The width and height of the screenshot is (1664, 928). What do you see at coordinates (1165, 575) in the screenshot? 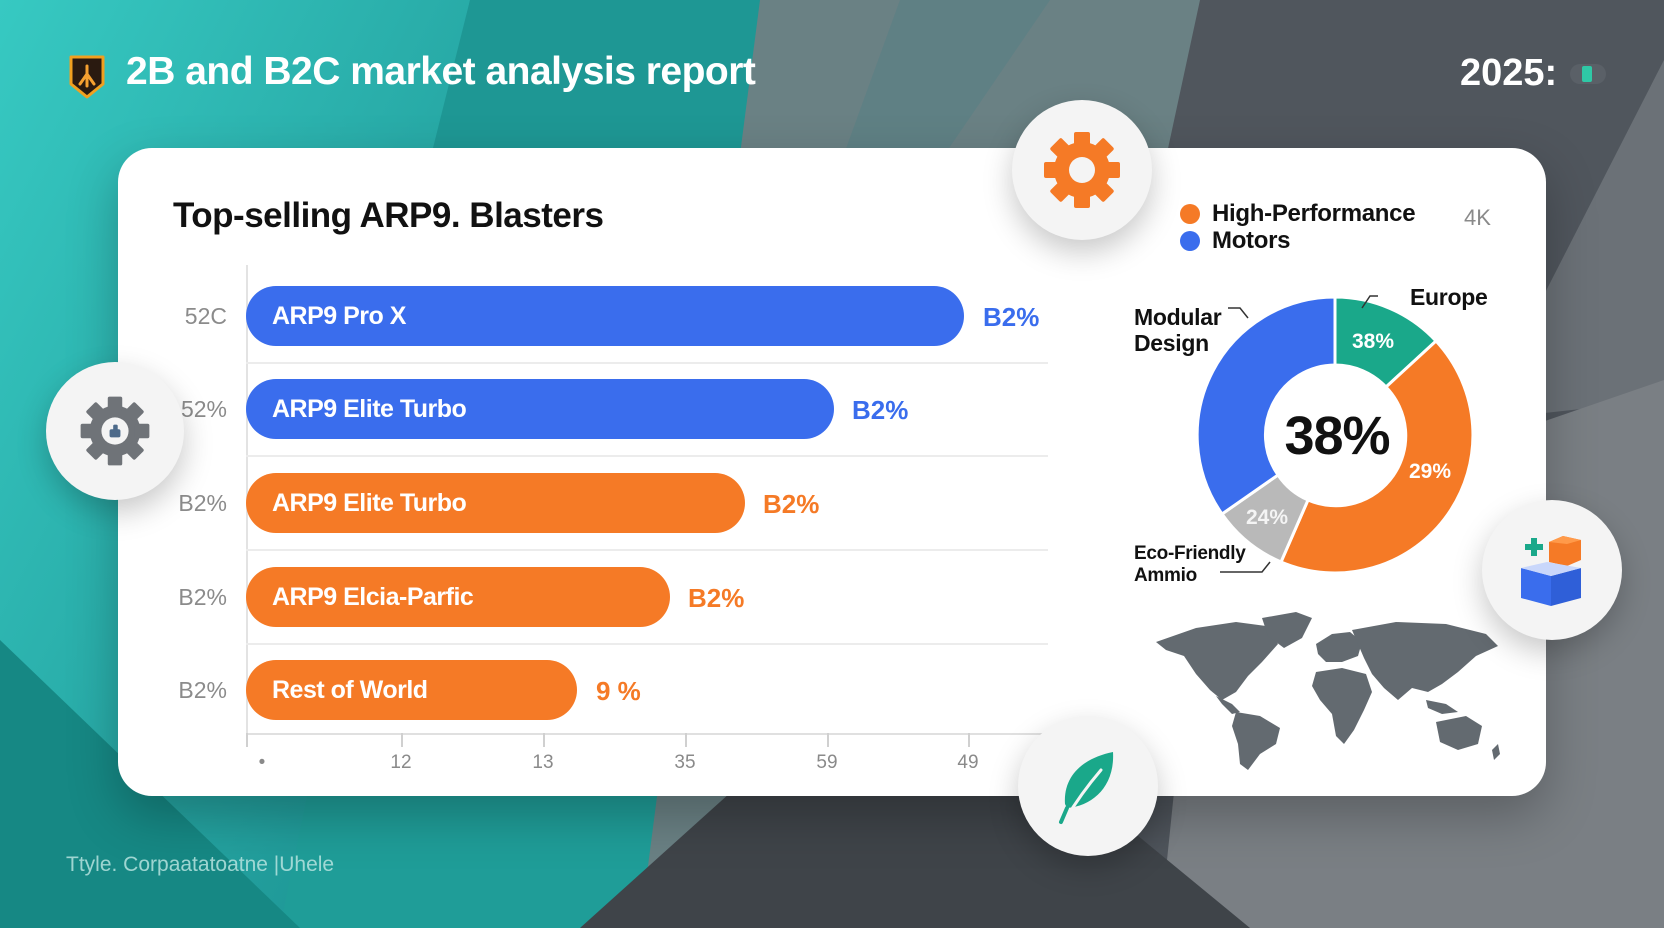
I see `callout-eco-line2: Ammio` at bounding box center [1165, 575].